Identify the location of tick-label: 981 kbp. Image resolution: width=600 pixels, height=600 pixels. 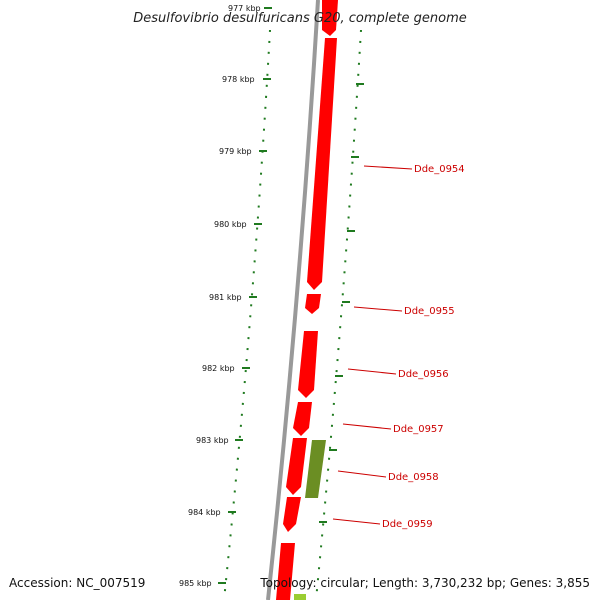
(225, 297).